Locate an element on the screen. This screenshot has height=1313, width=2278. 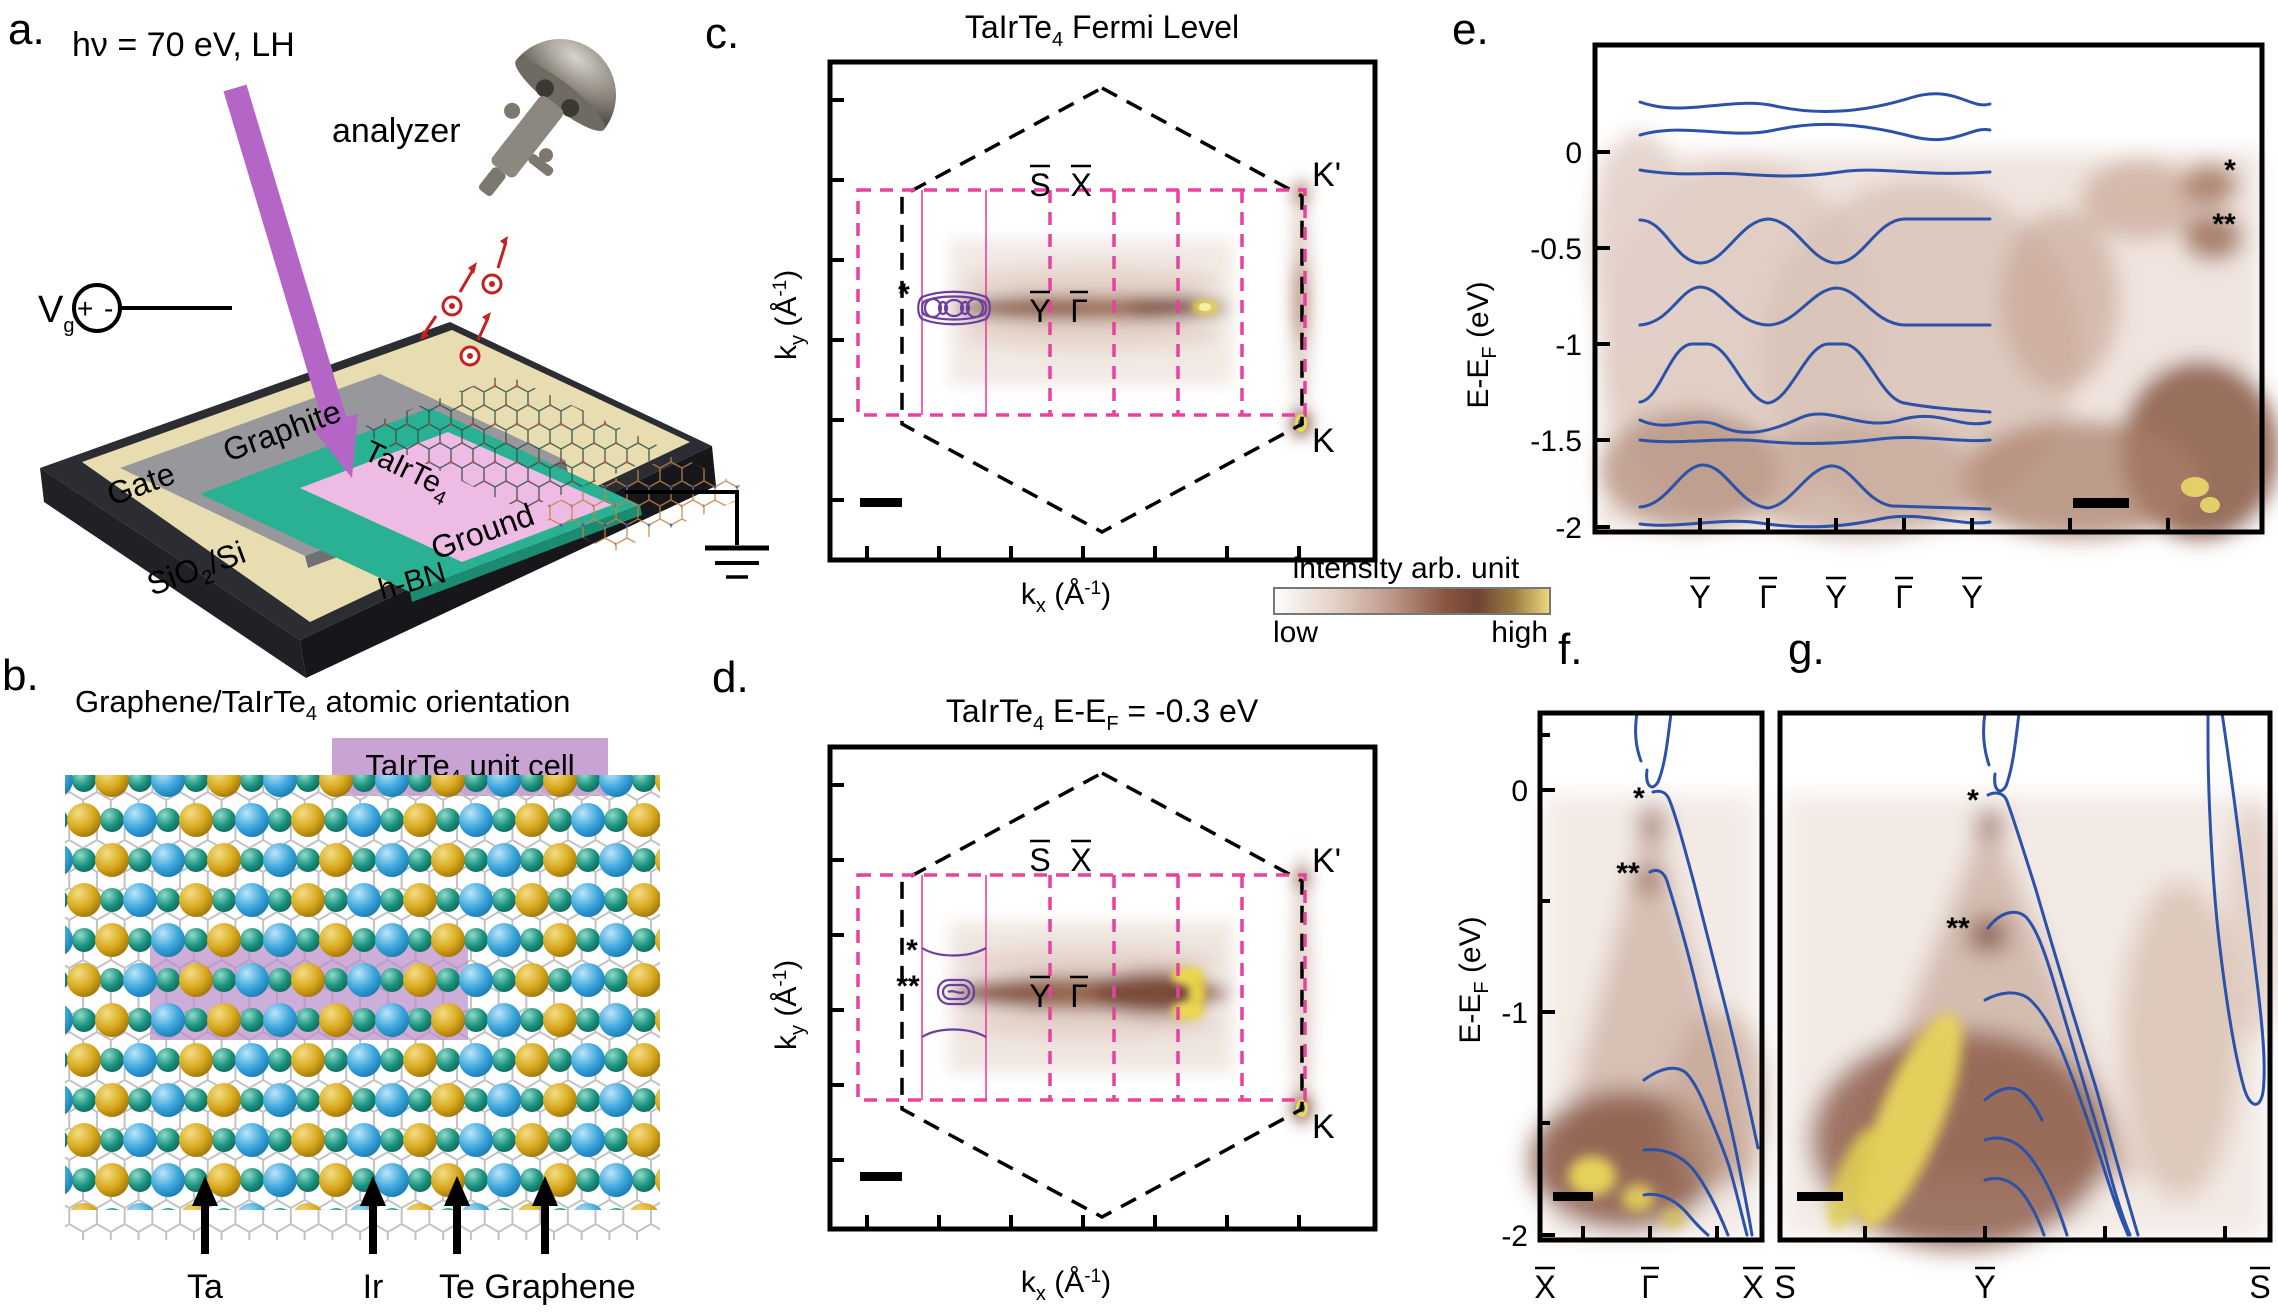
graphene-mesh-dark is located at coordinates (513, 442).